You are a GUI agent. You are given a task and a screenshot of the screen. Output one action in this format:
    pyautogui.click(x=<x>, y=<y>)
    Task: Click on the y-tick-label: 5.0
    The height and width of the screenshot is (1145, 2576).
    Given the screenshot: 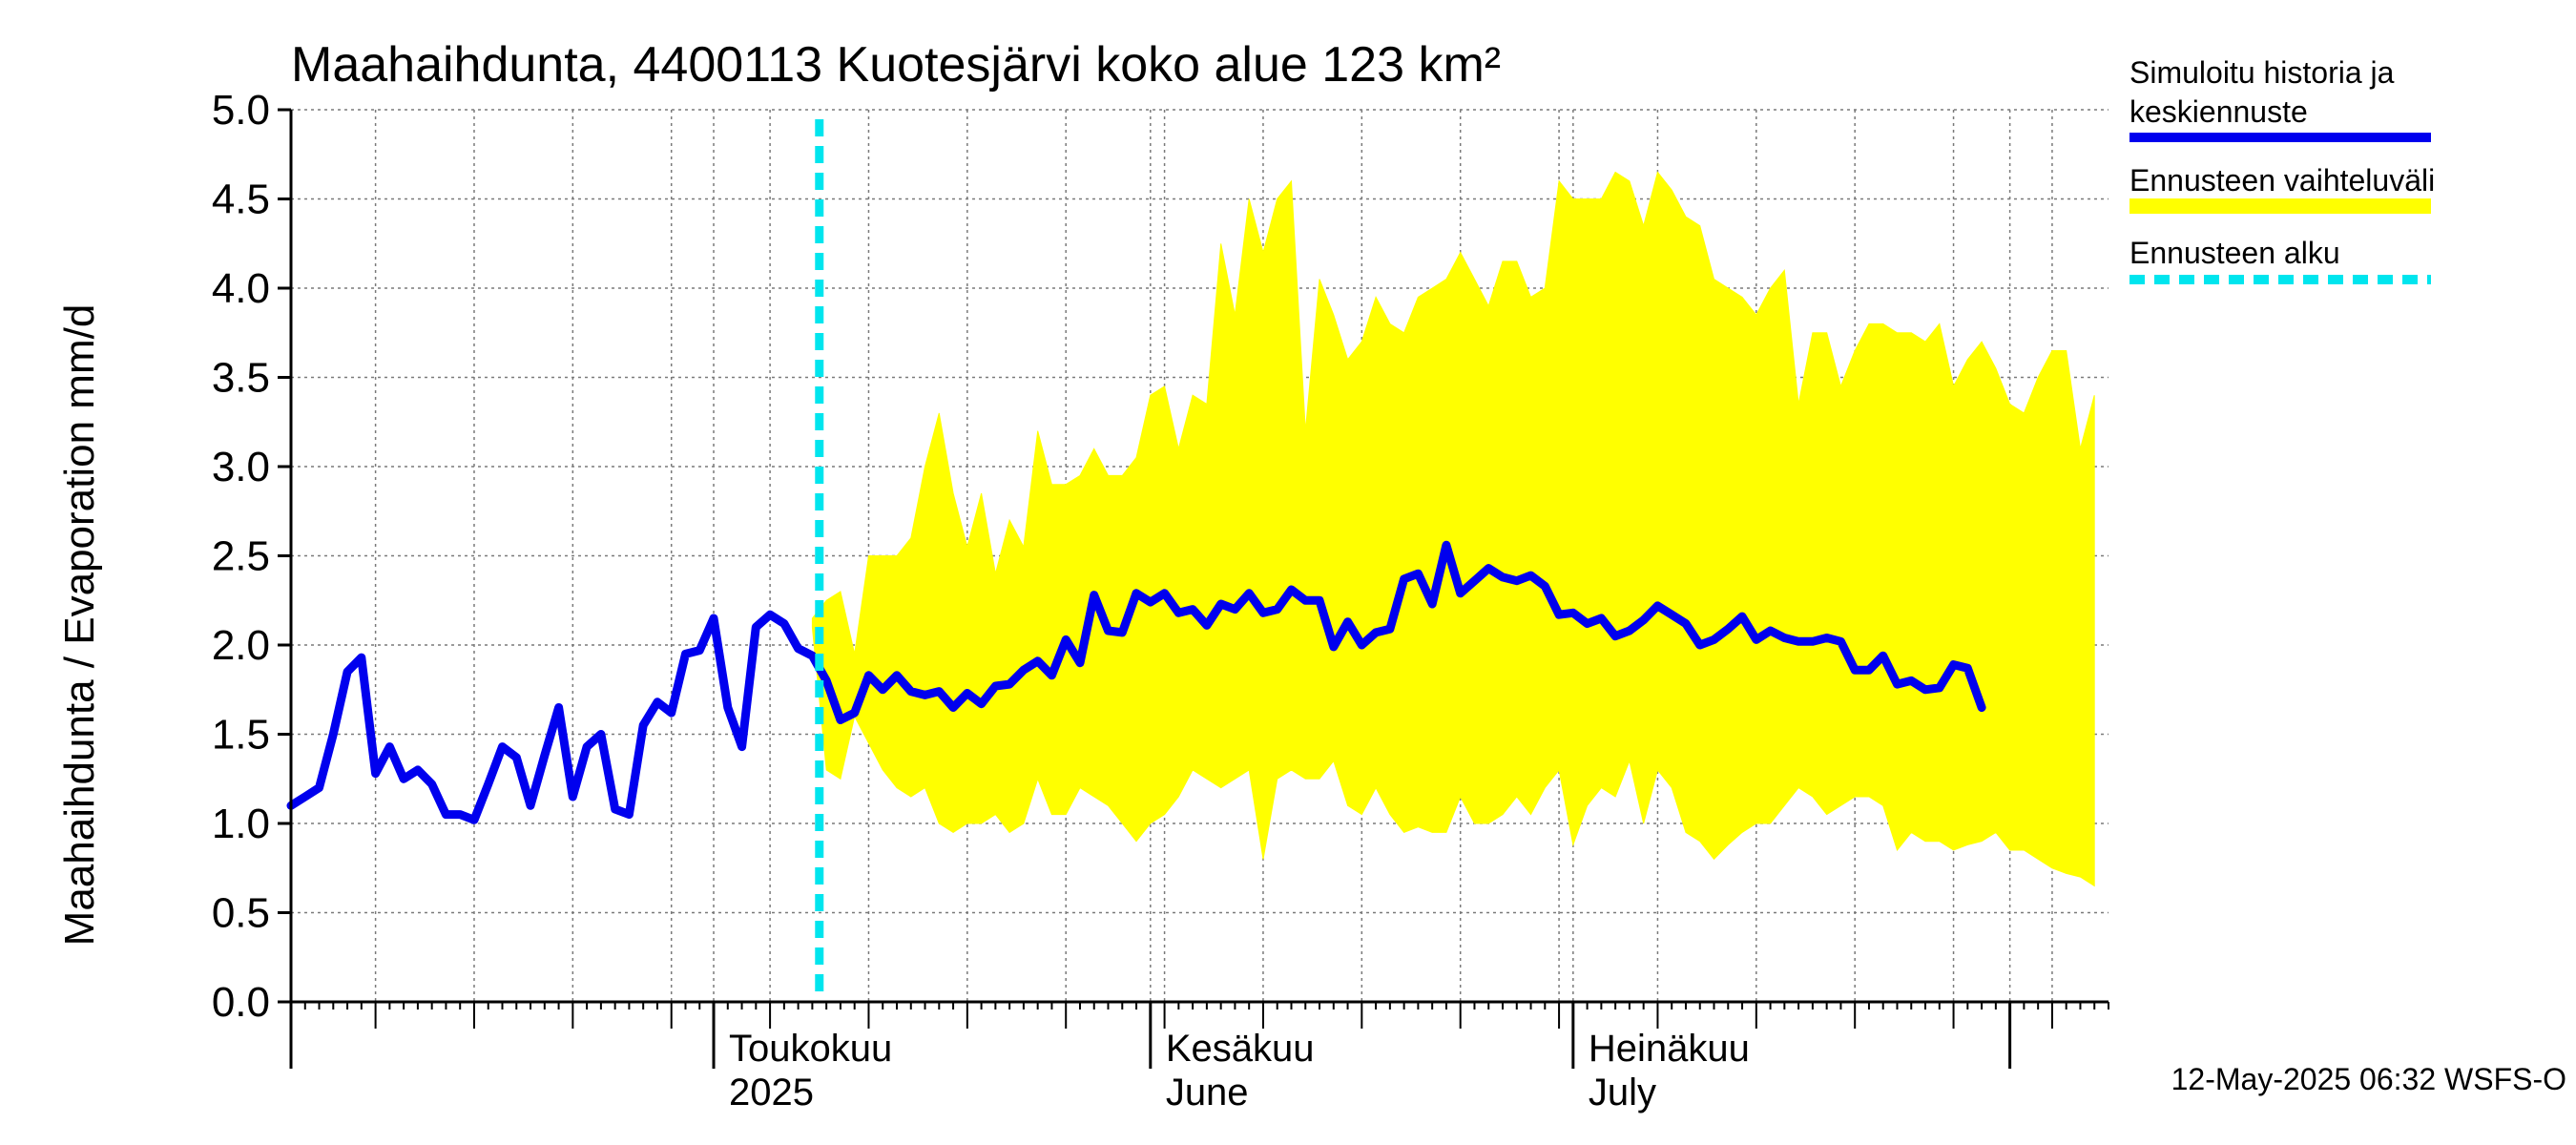 What is the action you would take?
    pyautogui.click(x=241, y=110)
    